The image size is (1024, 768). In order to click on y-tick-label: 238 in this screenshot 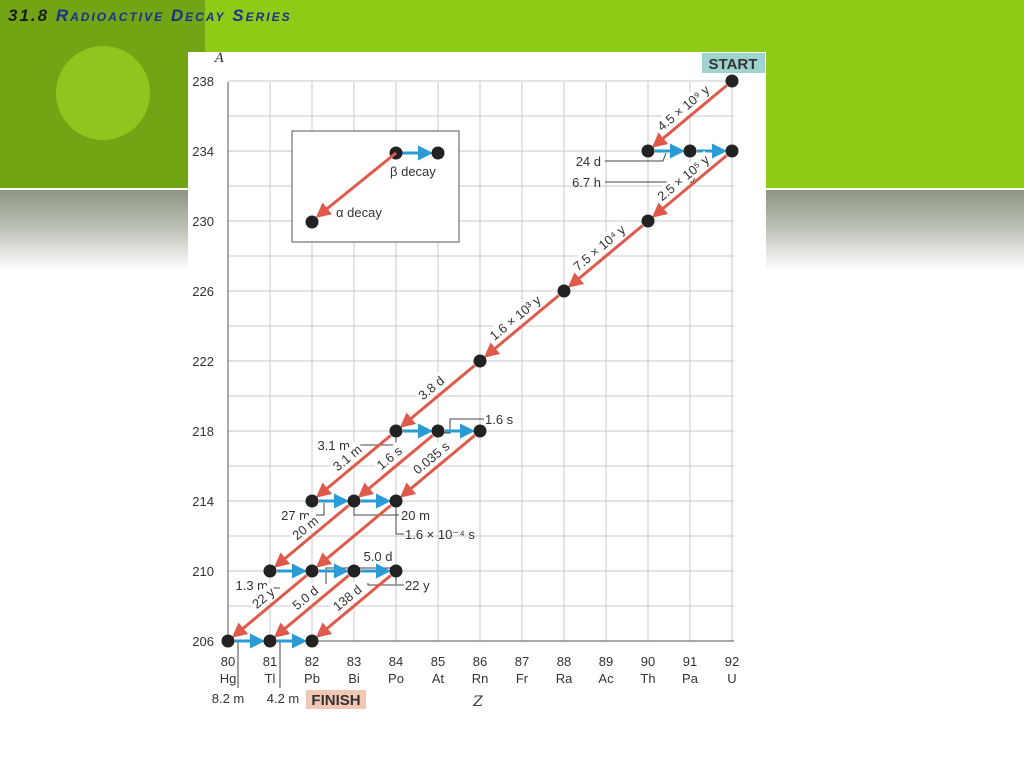, I will do `click(203, 81)`.